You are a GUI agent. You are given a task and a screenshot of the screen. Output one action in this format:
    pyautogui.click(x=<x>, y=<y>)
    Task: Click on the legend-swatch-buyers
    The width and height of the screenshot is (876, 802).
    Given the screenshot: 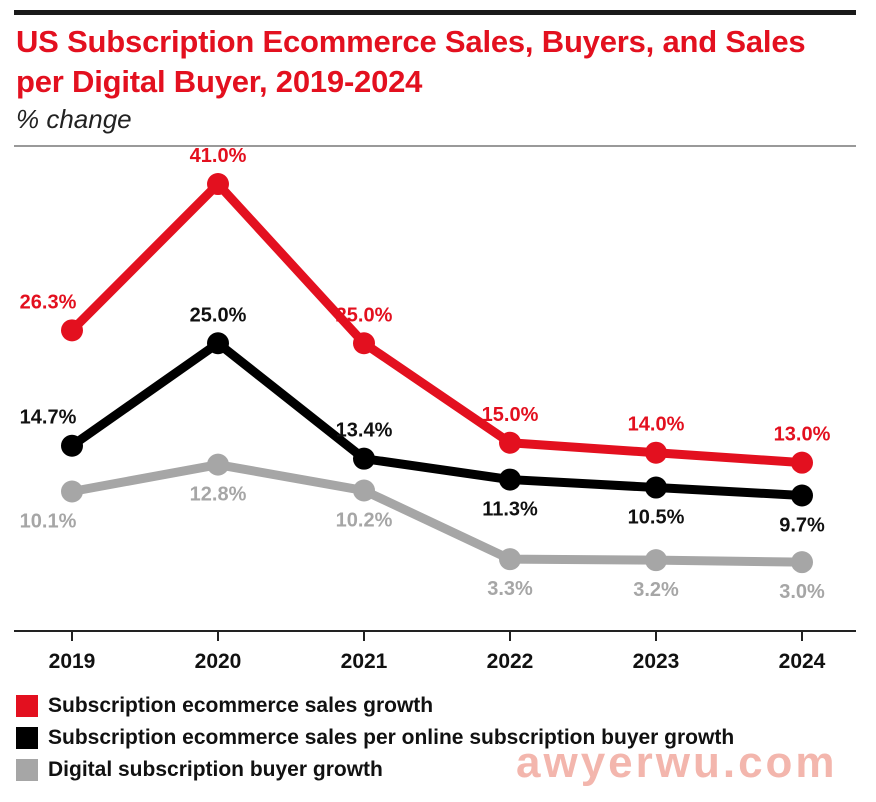 What is the action you would take?
    pyautogui.click(x=27, y=770)
    